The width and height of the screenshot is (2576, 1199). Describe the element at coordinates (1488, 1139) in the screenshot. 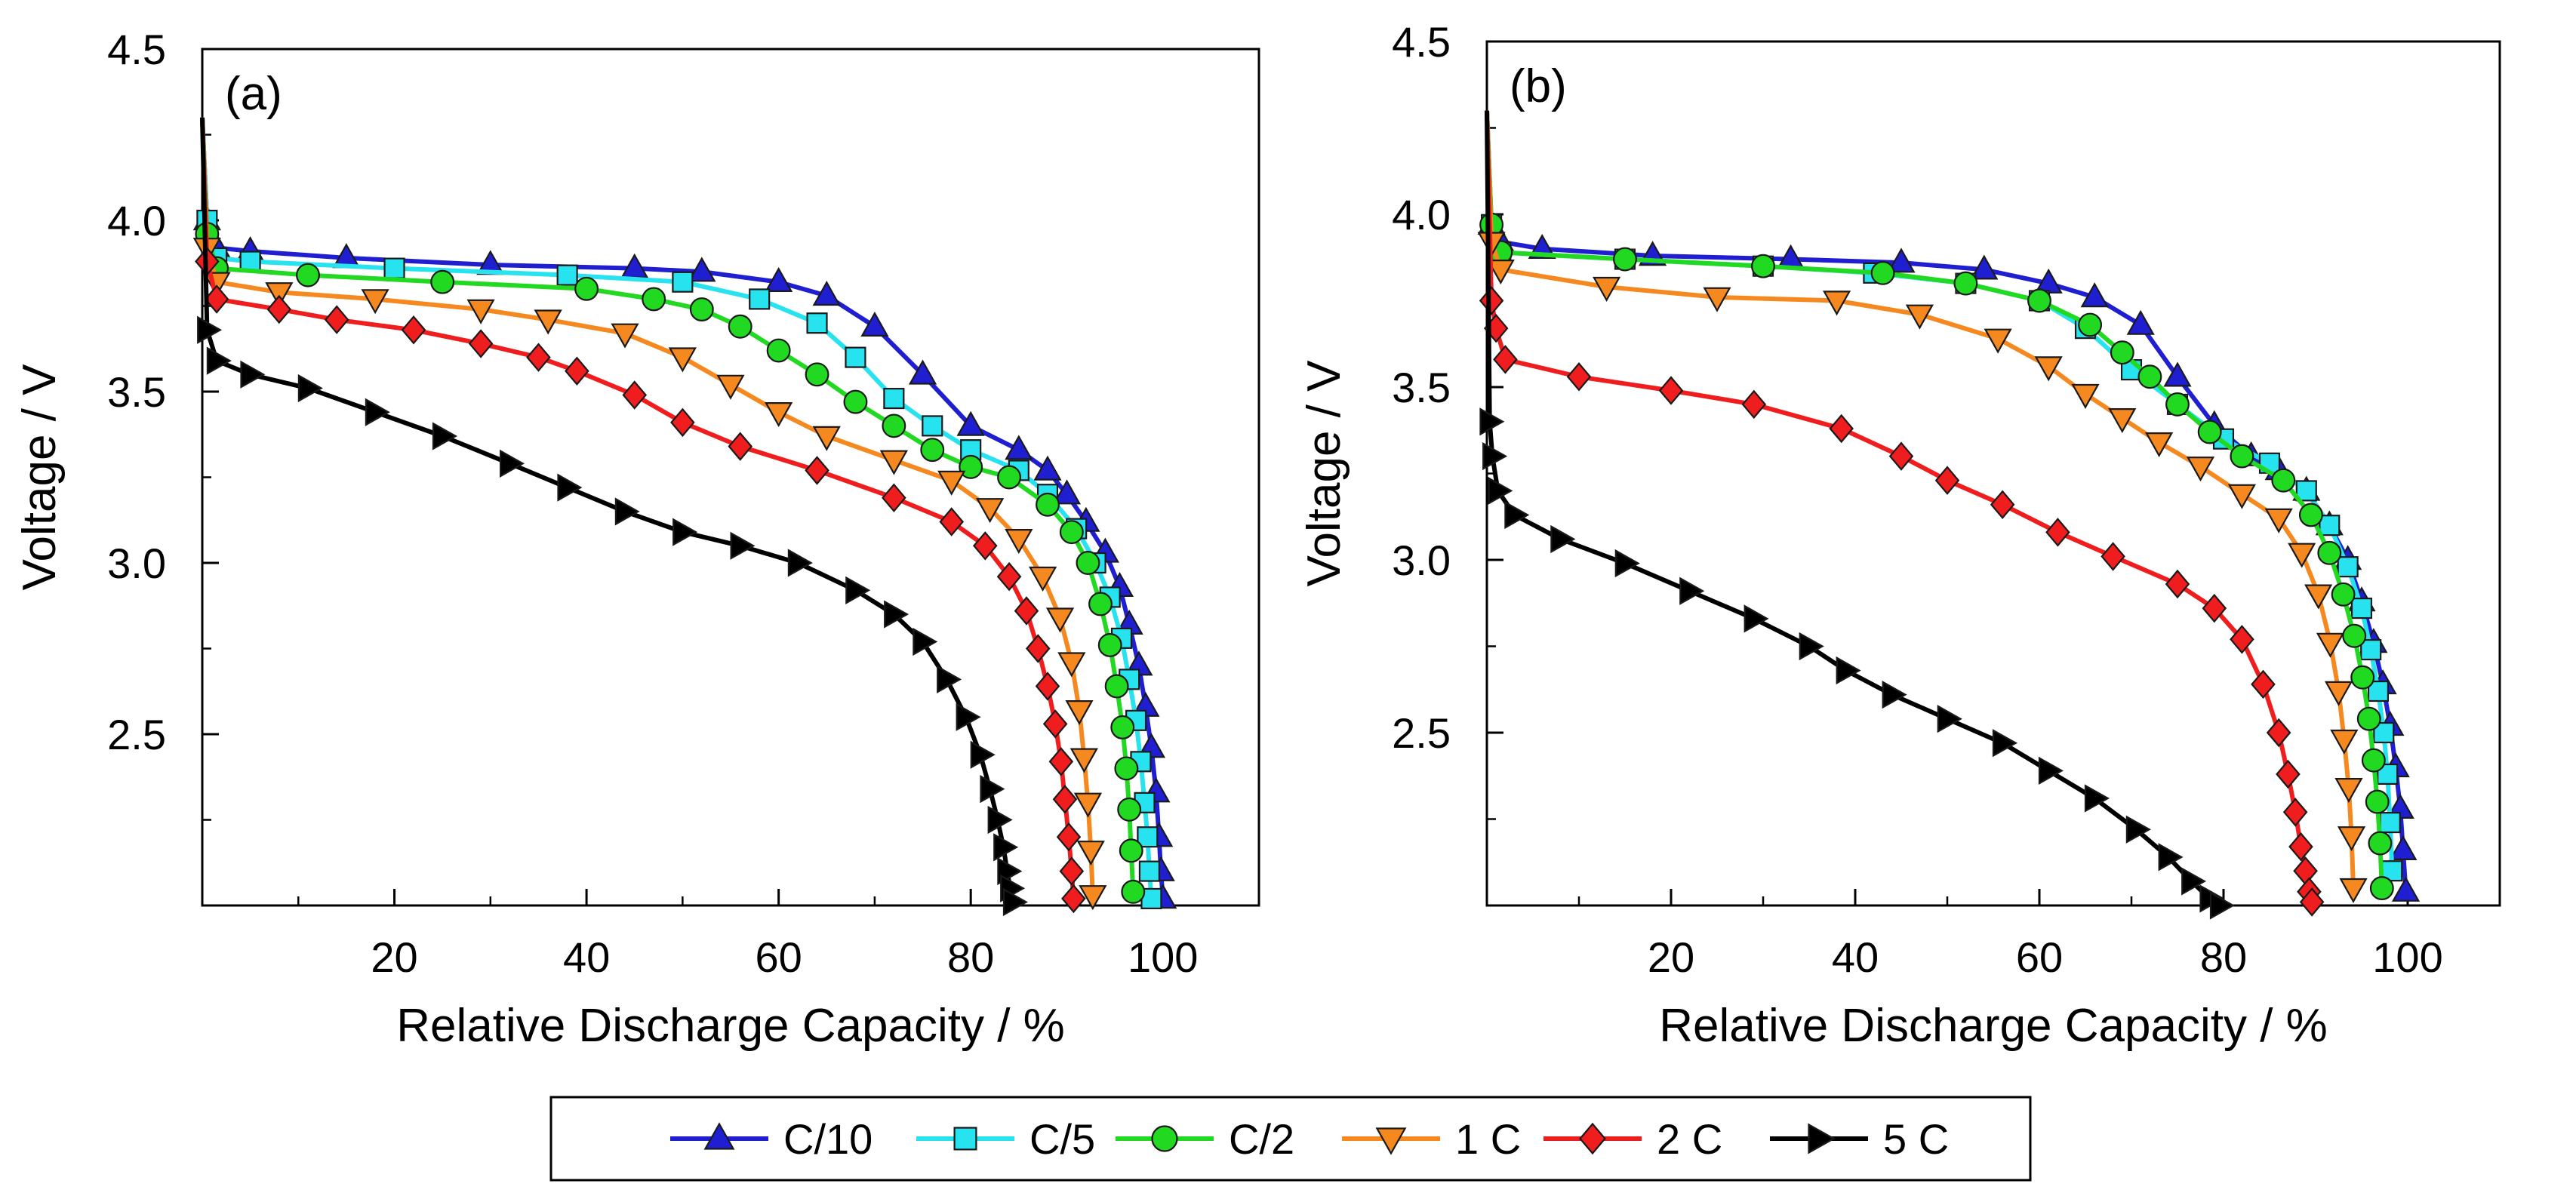

I see `legend-label: 1 C` at that location.